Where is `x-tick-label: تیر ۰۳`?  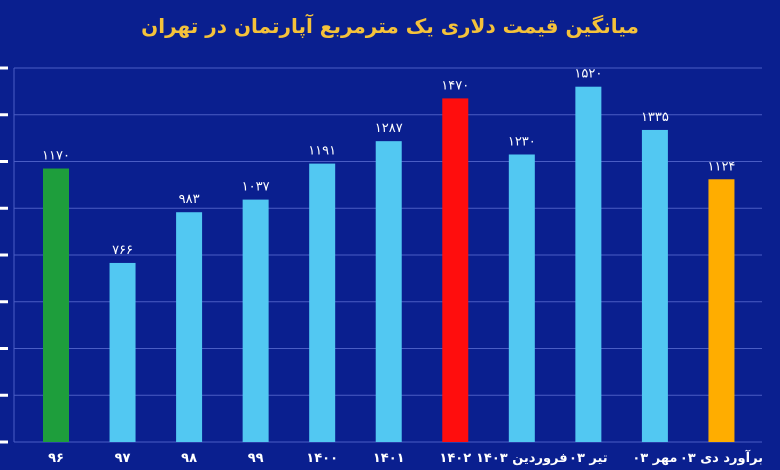 x-tick-label: تیر ۰۳ is located at coordinates (588, 458).